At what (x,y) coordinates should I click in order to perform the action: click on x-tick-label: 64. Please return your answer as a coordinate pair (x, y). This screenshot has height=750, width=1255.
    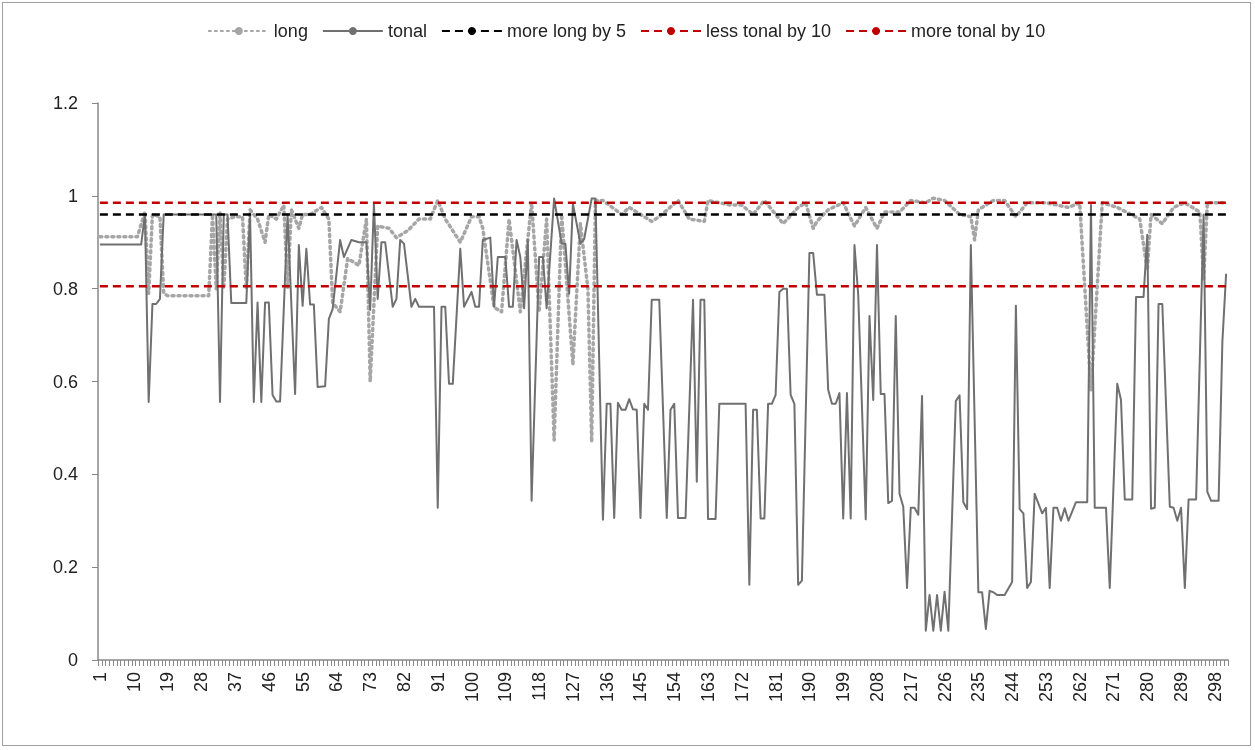
    Looking at the image, I should click on (336, 682).